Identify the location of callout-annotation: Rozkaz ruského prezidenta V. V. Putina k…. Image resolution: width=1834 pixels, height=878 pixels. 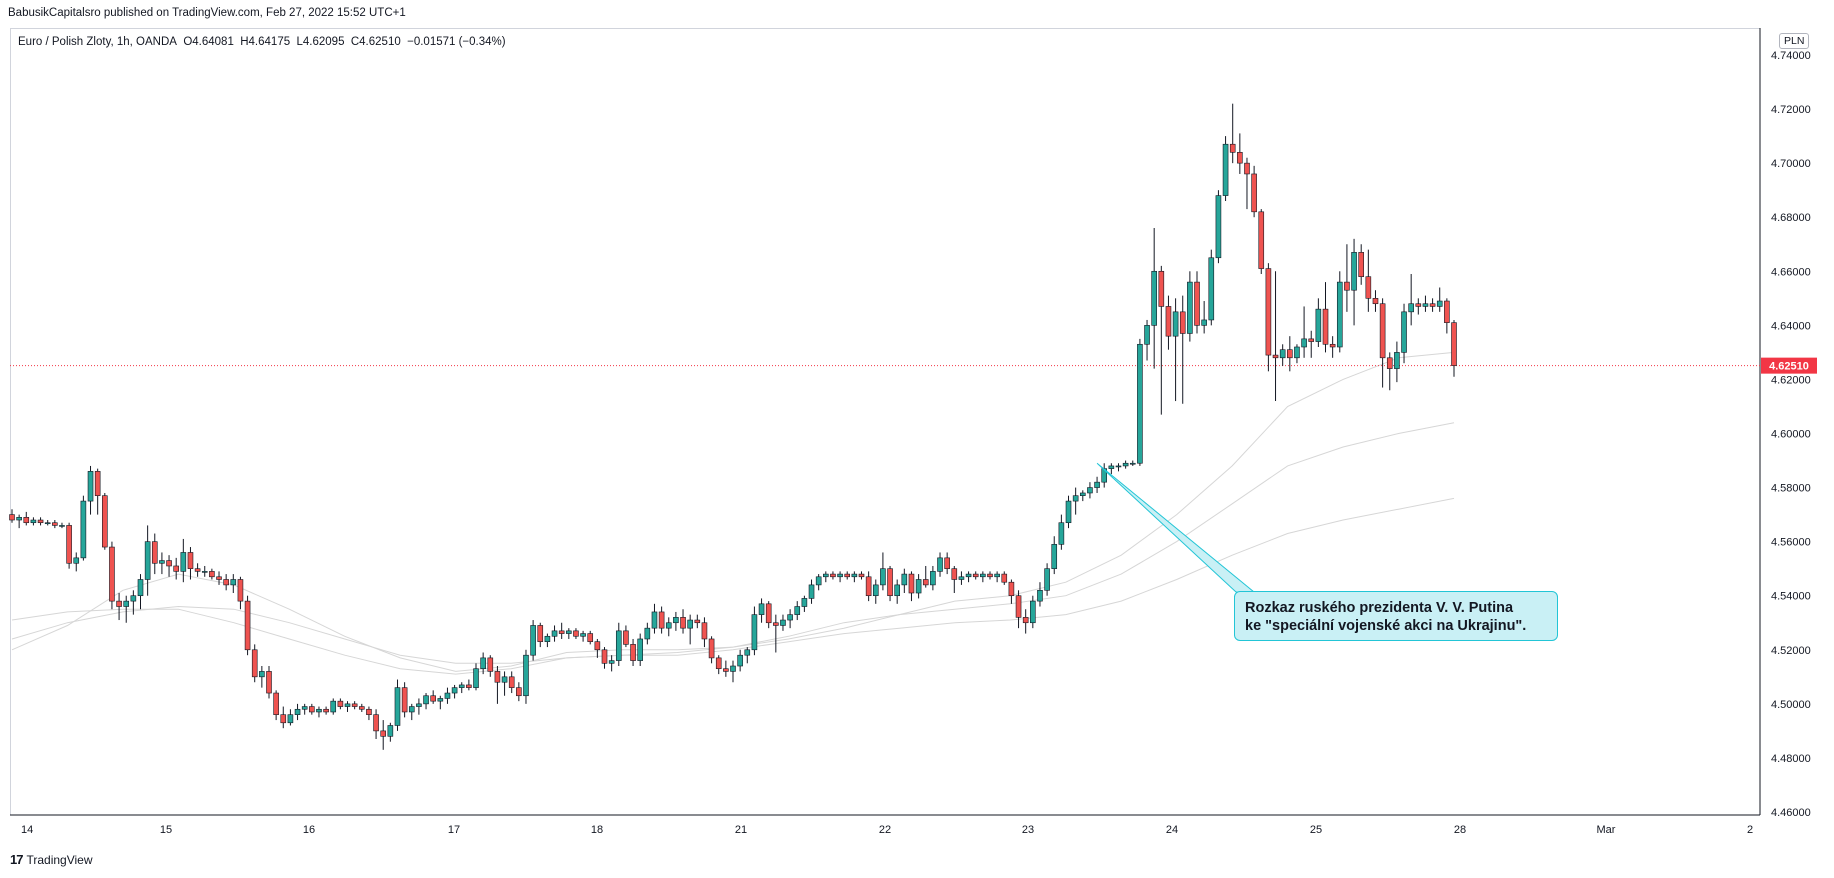
(1396, 616).